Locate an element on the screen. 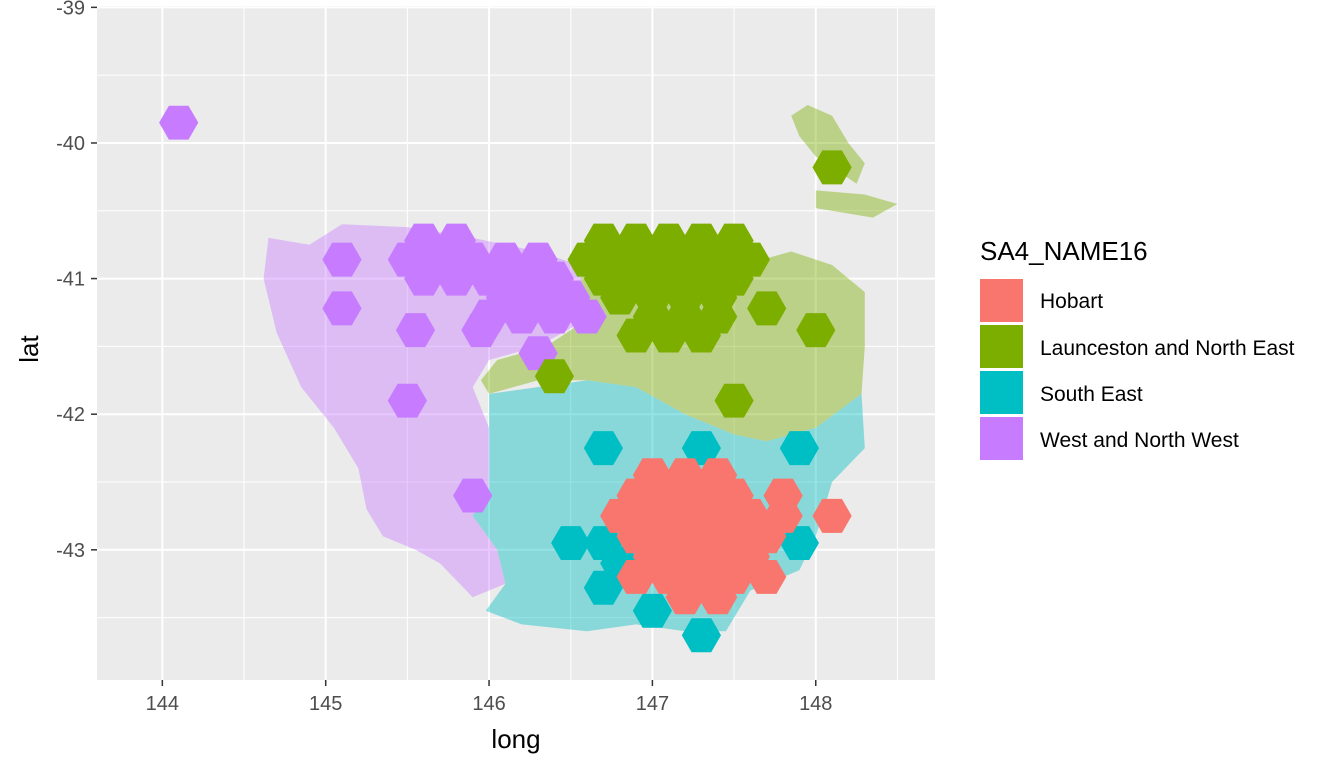 Image resolution: width=1344 pixels, height=768 pixels. legend-label-hobart: Hobart is located at coordinates (1071, 301).